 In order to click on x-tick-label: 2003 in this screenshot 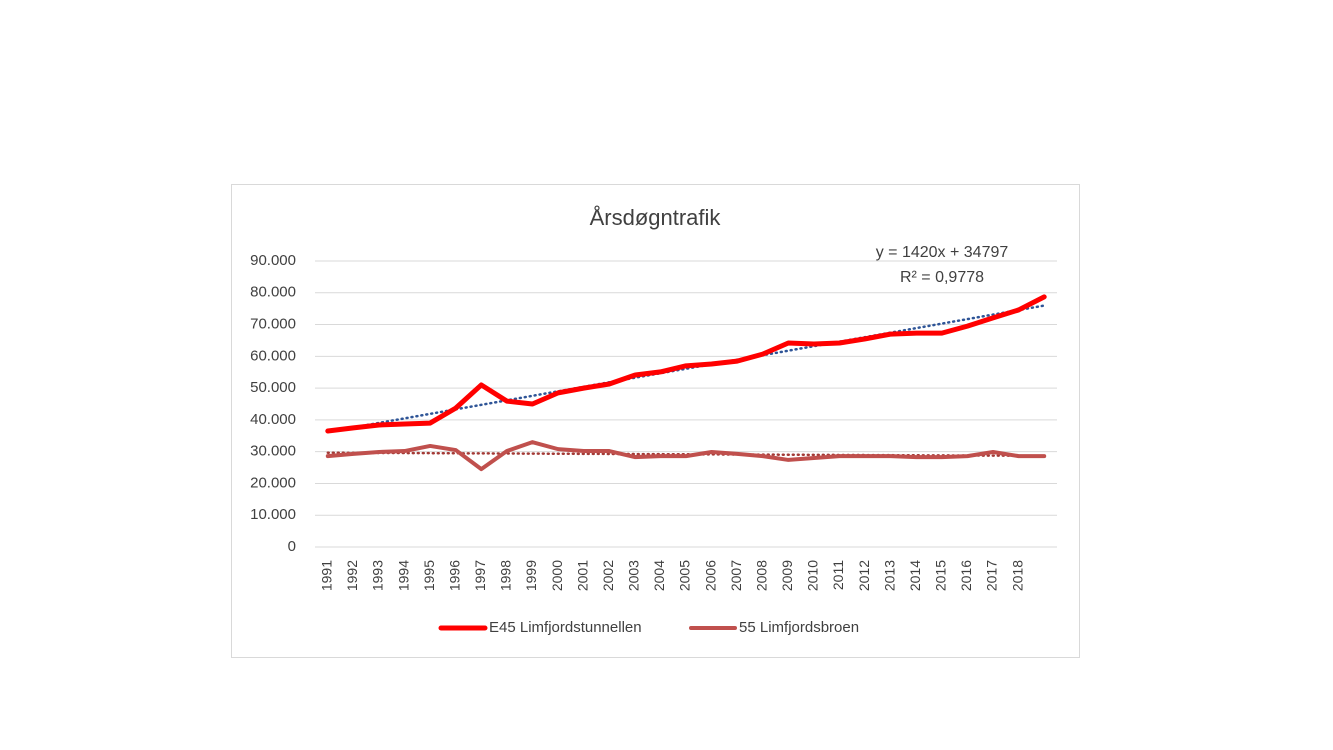, I will do `click(634, 575)`.